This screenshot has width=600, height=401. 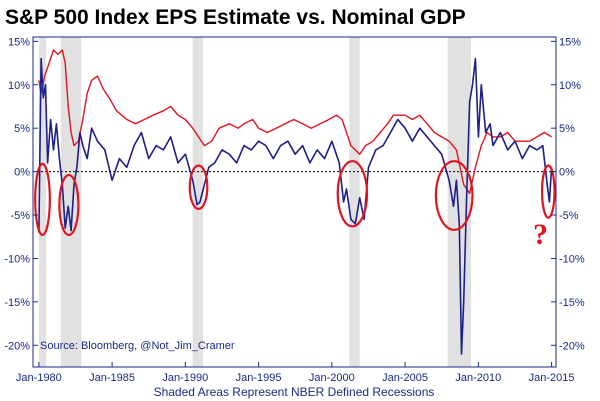 I want to click on x-tick-label: Jan-2000, so click(x=332, y=378).